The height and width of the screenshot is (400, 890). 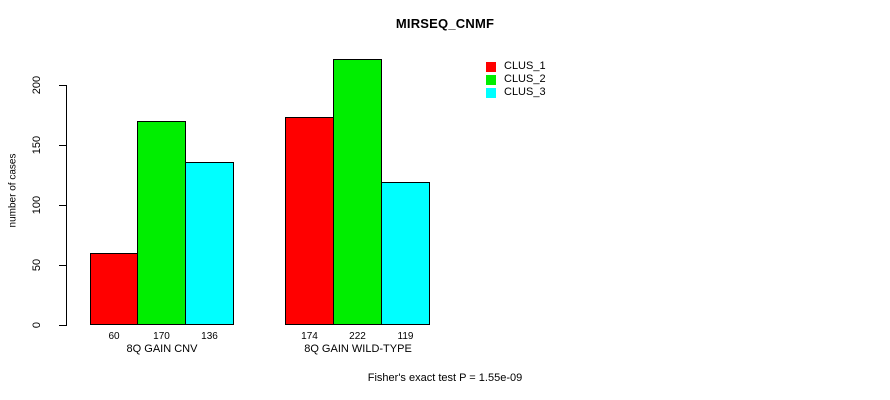 What do you see at coordinates (37, 265) in the screenshot?
I see `y-tick-label-50: 50` at bounding box center [37, 265].